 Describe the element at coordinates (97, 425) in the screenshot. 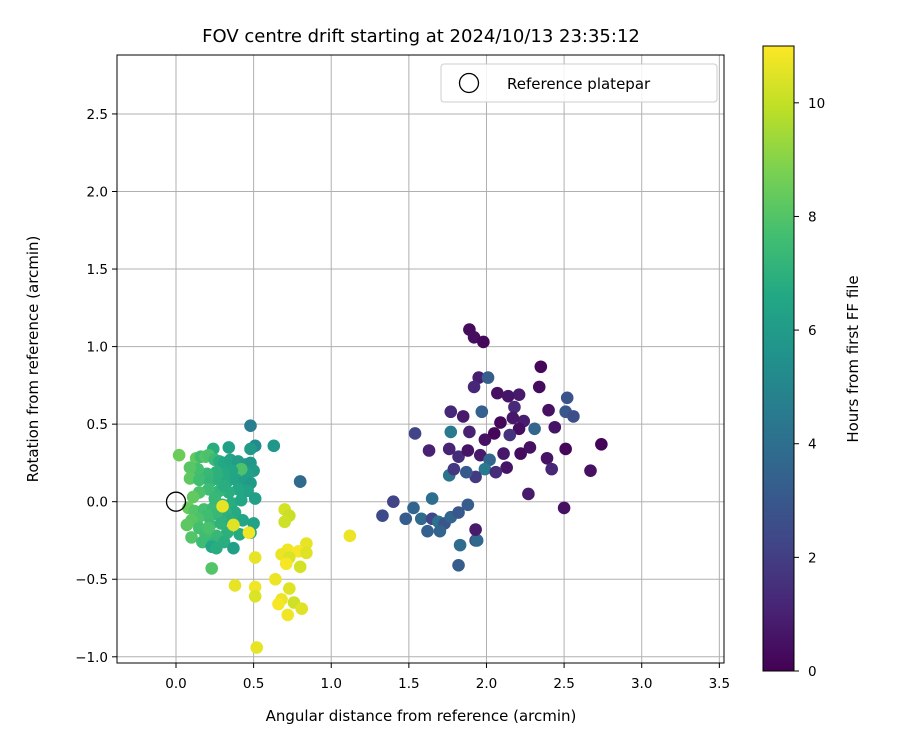

I see `y-tick-label: 0.5` at that location.